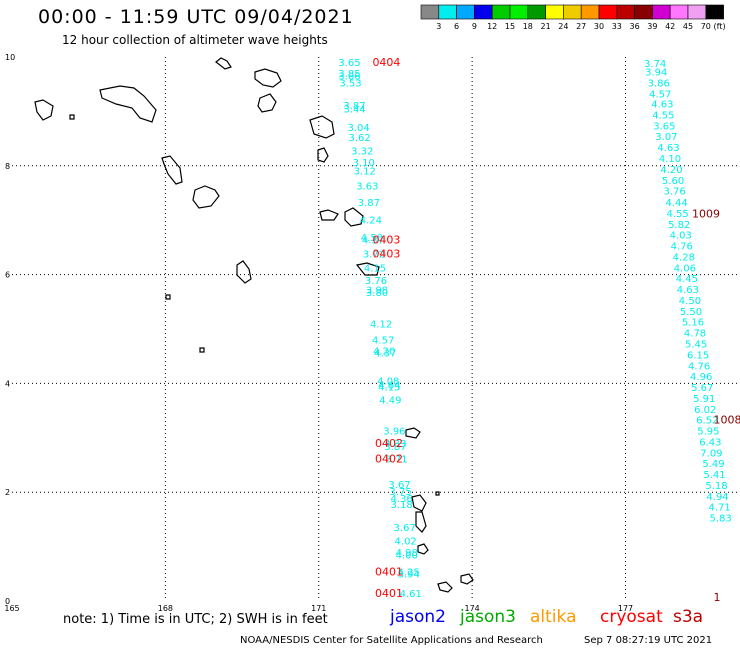  What do you see at coordinates (472, 608) in the screenshot?
I see `x-tick-label: 174` at bounding box center [472, 608].